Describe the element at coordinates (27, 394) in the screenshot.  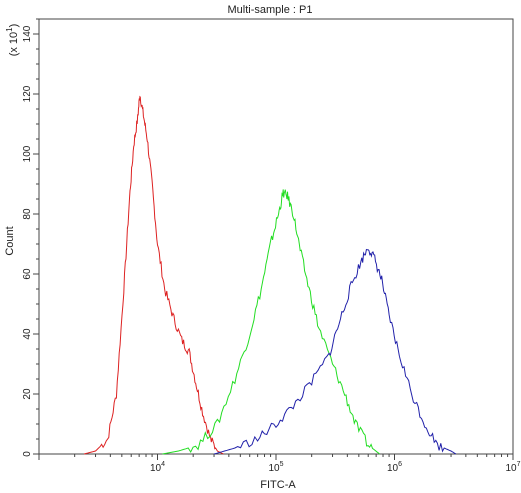
I see `y-tick-label: 20` at that location.